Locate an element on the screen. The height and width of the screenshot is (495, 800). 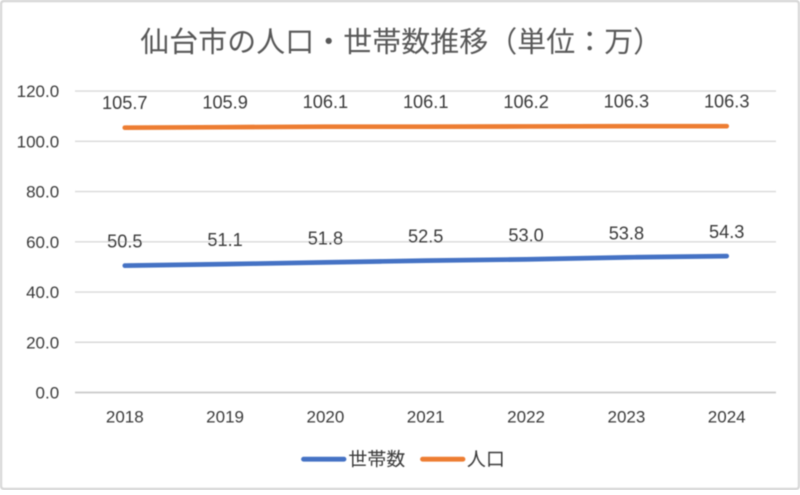
svg-text: 20.0 is located at coordinates (42, 342).